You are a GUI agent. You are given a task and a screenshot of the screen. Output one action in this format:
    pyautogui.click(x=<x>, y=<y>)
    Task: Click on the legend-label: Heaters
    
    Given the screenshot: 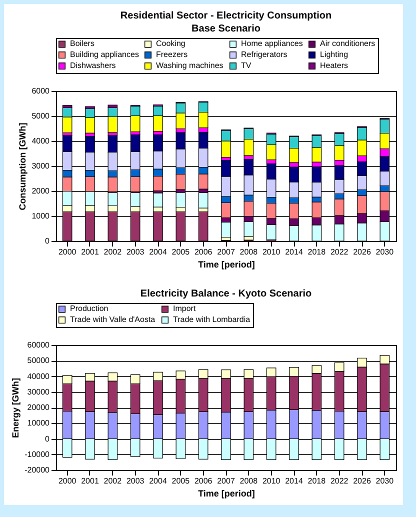 What is the action you would take?
    pyautogui.click(x=334, y=65)
    